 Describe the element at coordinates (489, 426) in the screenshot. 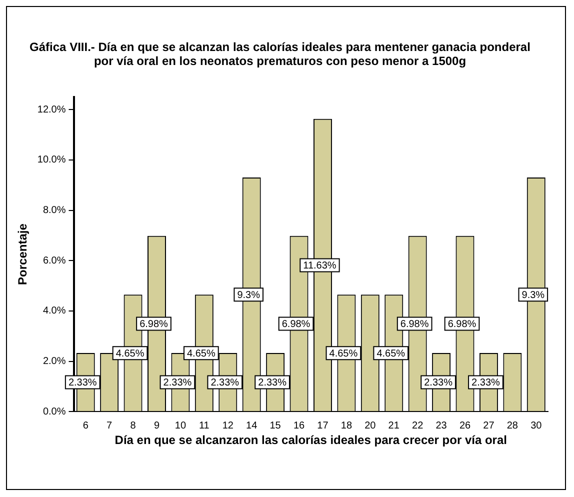

I see `x-tick-label: 27` at that location.